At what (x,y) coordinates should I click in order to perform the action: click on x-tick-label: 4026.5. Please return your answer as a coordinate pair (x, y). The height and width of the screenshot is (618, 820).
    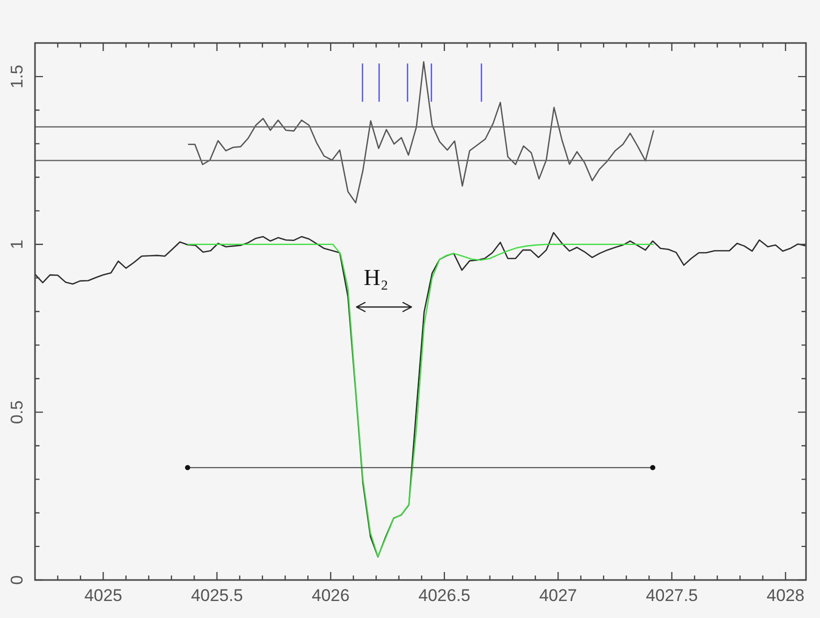
    Looking at the image, I should click on (444, 595).